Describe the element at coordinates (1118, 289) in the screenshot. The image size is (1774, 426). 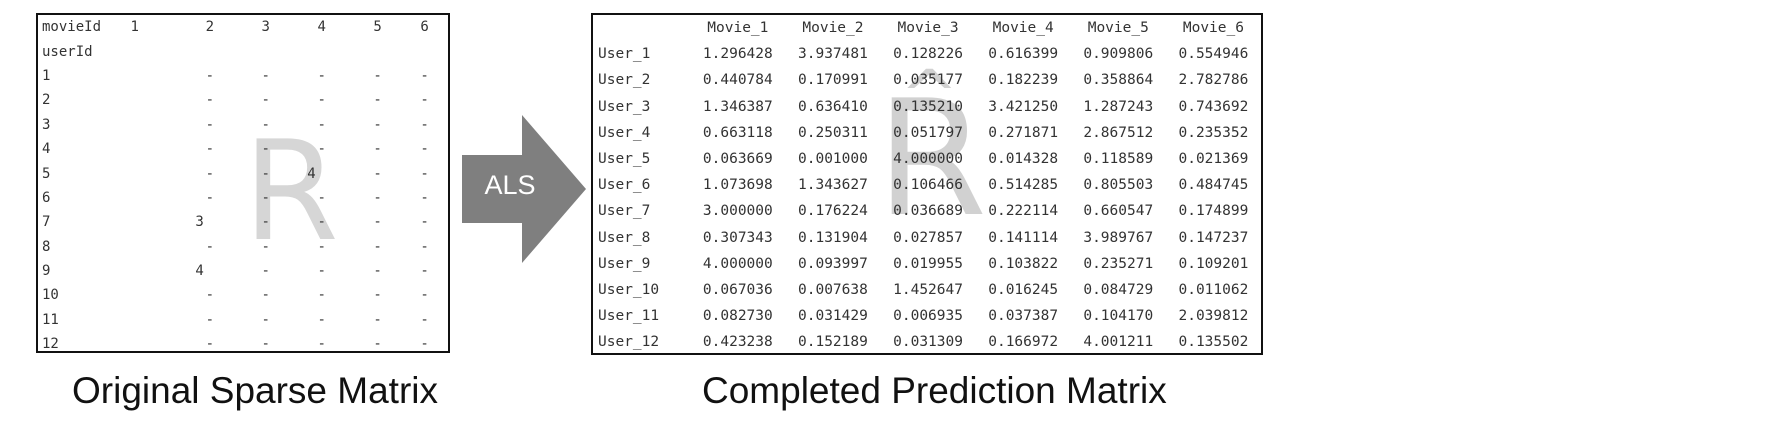
I see `prediction-cell: 0.084729` at that location.